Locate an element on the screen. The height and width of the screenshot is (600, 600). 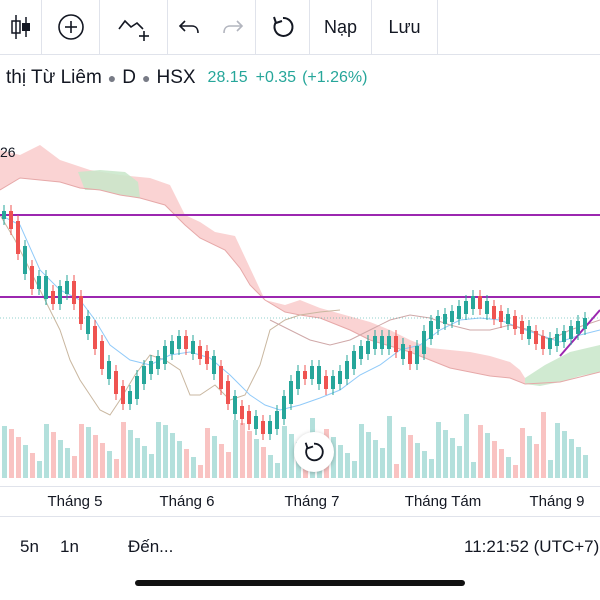
time-axis-label: Tháng 7 is located at coordinates (312, 501).